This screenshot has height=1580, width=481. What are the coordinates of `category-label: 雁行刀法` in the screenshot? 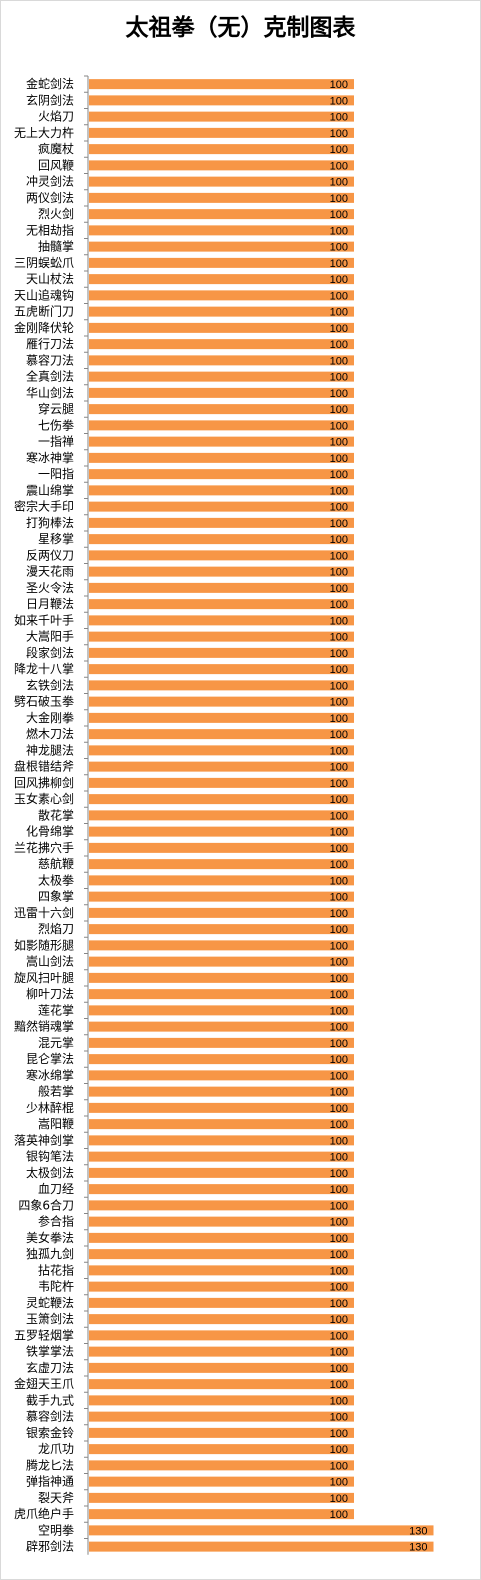 It's located at (50, 344).